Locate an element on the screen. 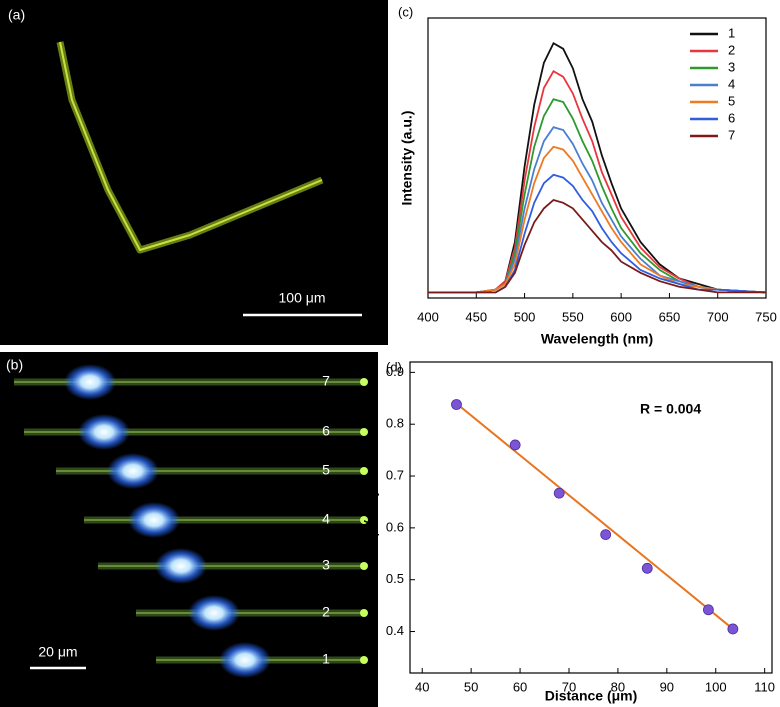  legend-label: 3 is located at coordinates (731, 66).